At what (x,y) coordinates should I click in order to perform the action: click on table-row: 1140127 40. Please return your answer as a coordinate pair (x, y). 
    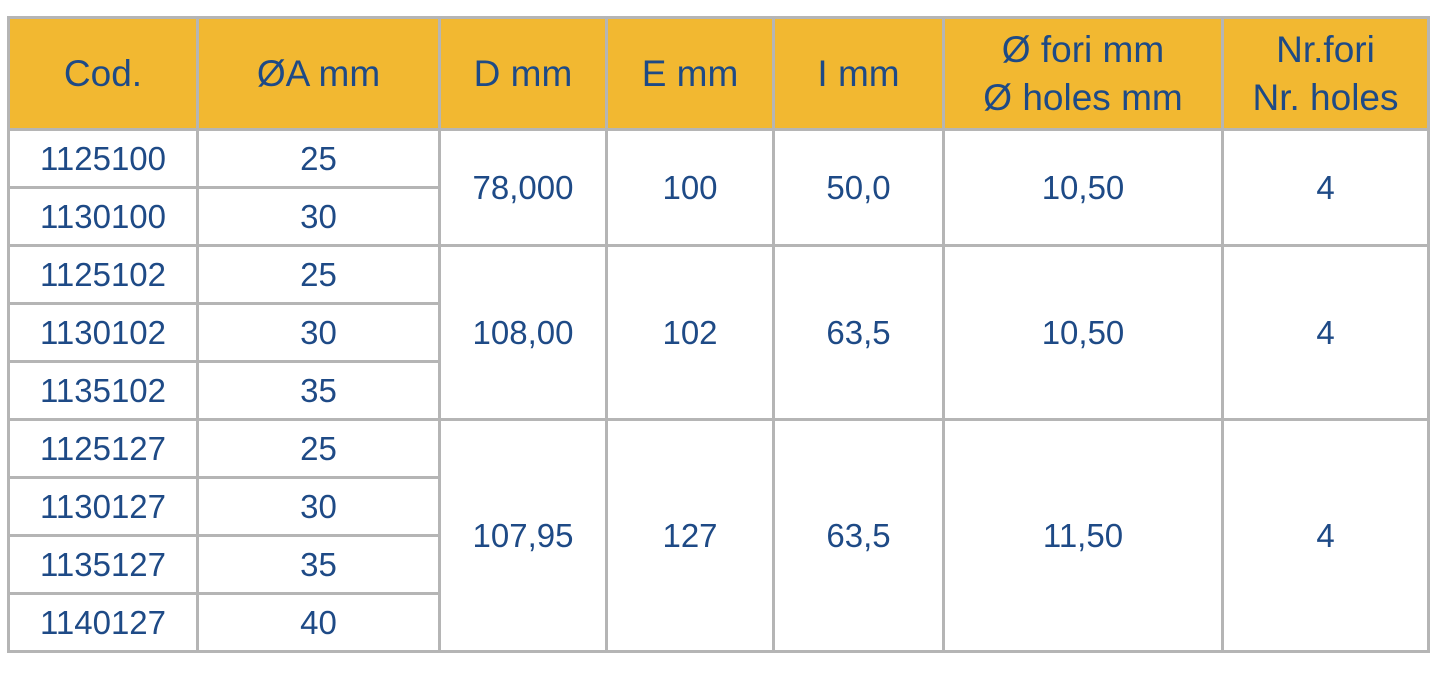
    Looking at the image, I should click on (718, 622).